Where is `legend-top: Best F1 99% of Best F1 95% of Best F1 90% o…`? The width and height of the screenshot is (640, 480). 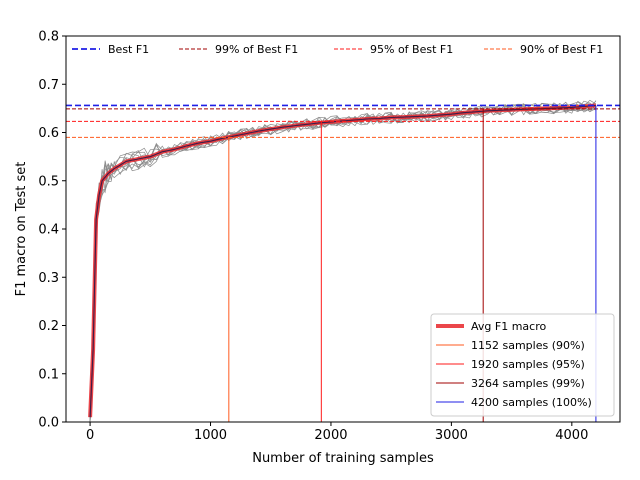
legend-top: Best F1 99% of Best F1 95% of Best F1 90% o… is located at coordinates (337, 49).